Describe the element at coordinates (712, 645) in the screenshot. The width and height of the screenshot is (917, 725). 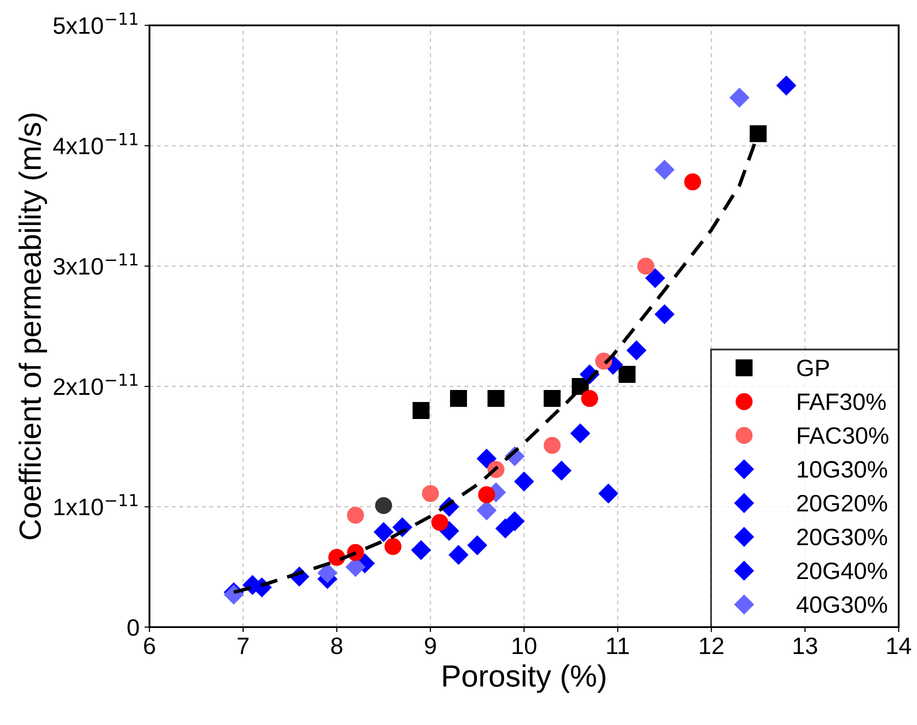
I see `x-tick-label: 12` at that location.